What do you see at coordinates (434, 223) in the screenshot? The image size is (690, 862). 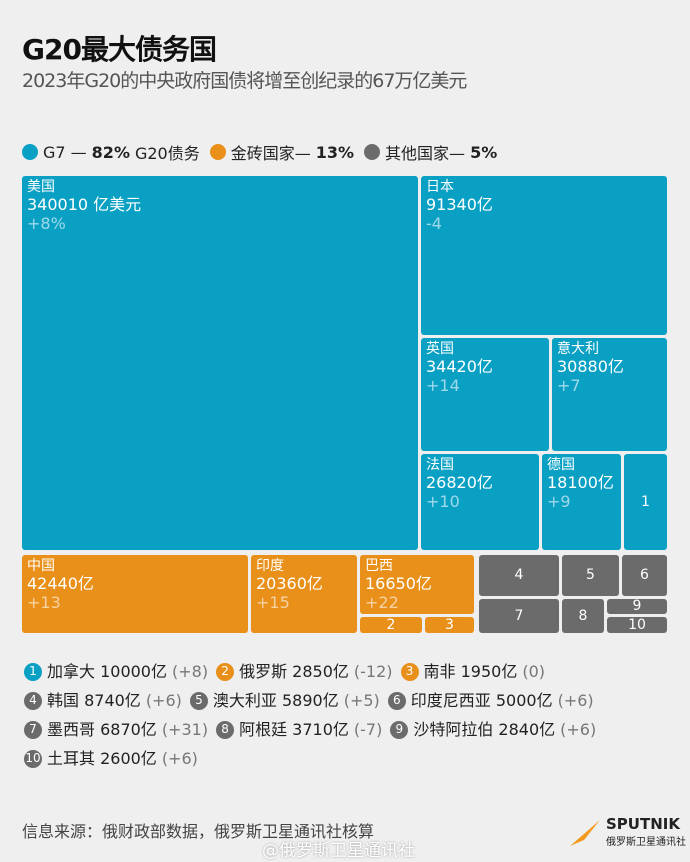 I see `tile-change: -4` at bounding box center [434, 223].